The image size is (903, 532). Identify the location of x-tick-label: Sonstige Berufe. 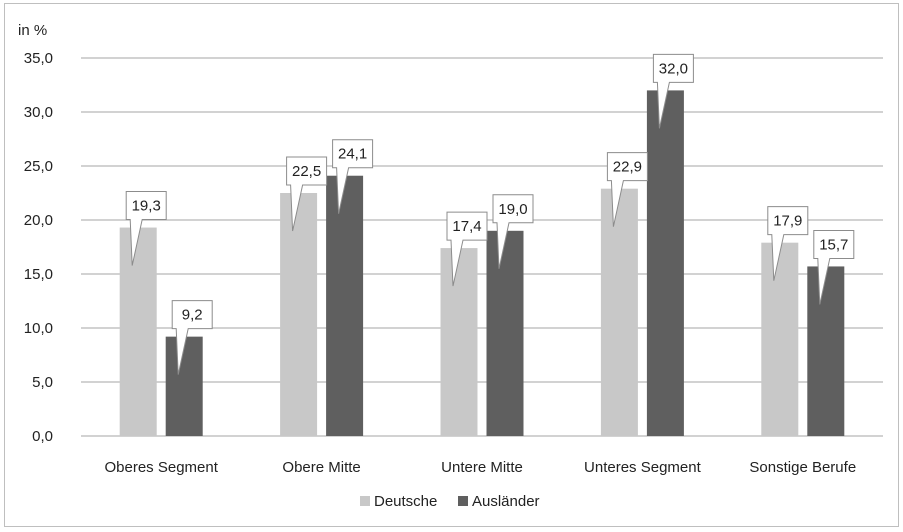
(802, 467).